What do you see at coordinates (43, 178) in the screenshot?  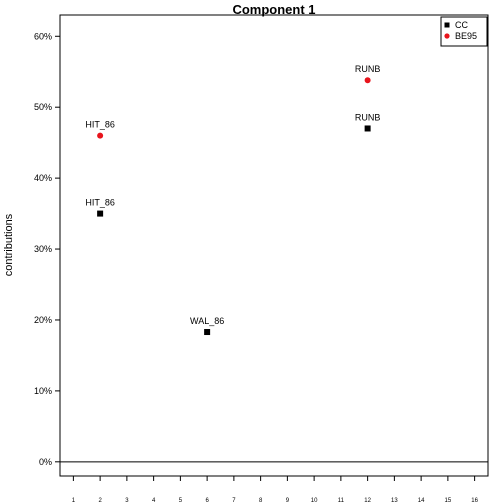 I see `y-tick-label: 40%` at bounding box center [43, 178].